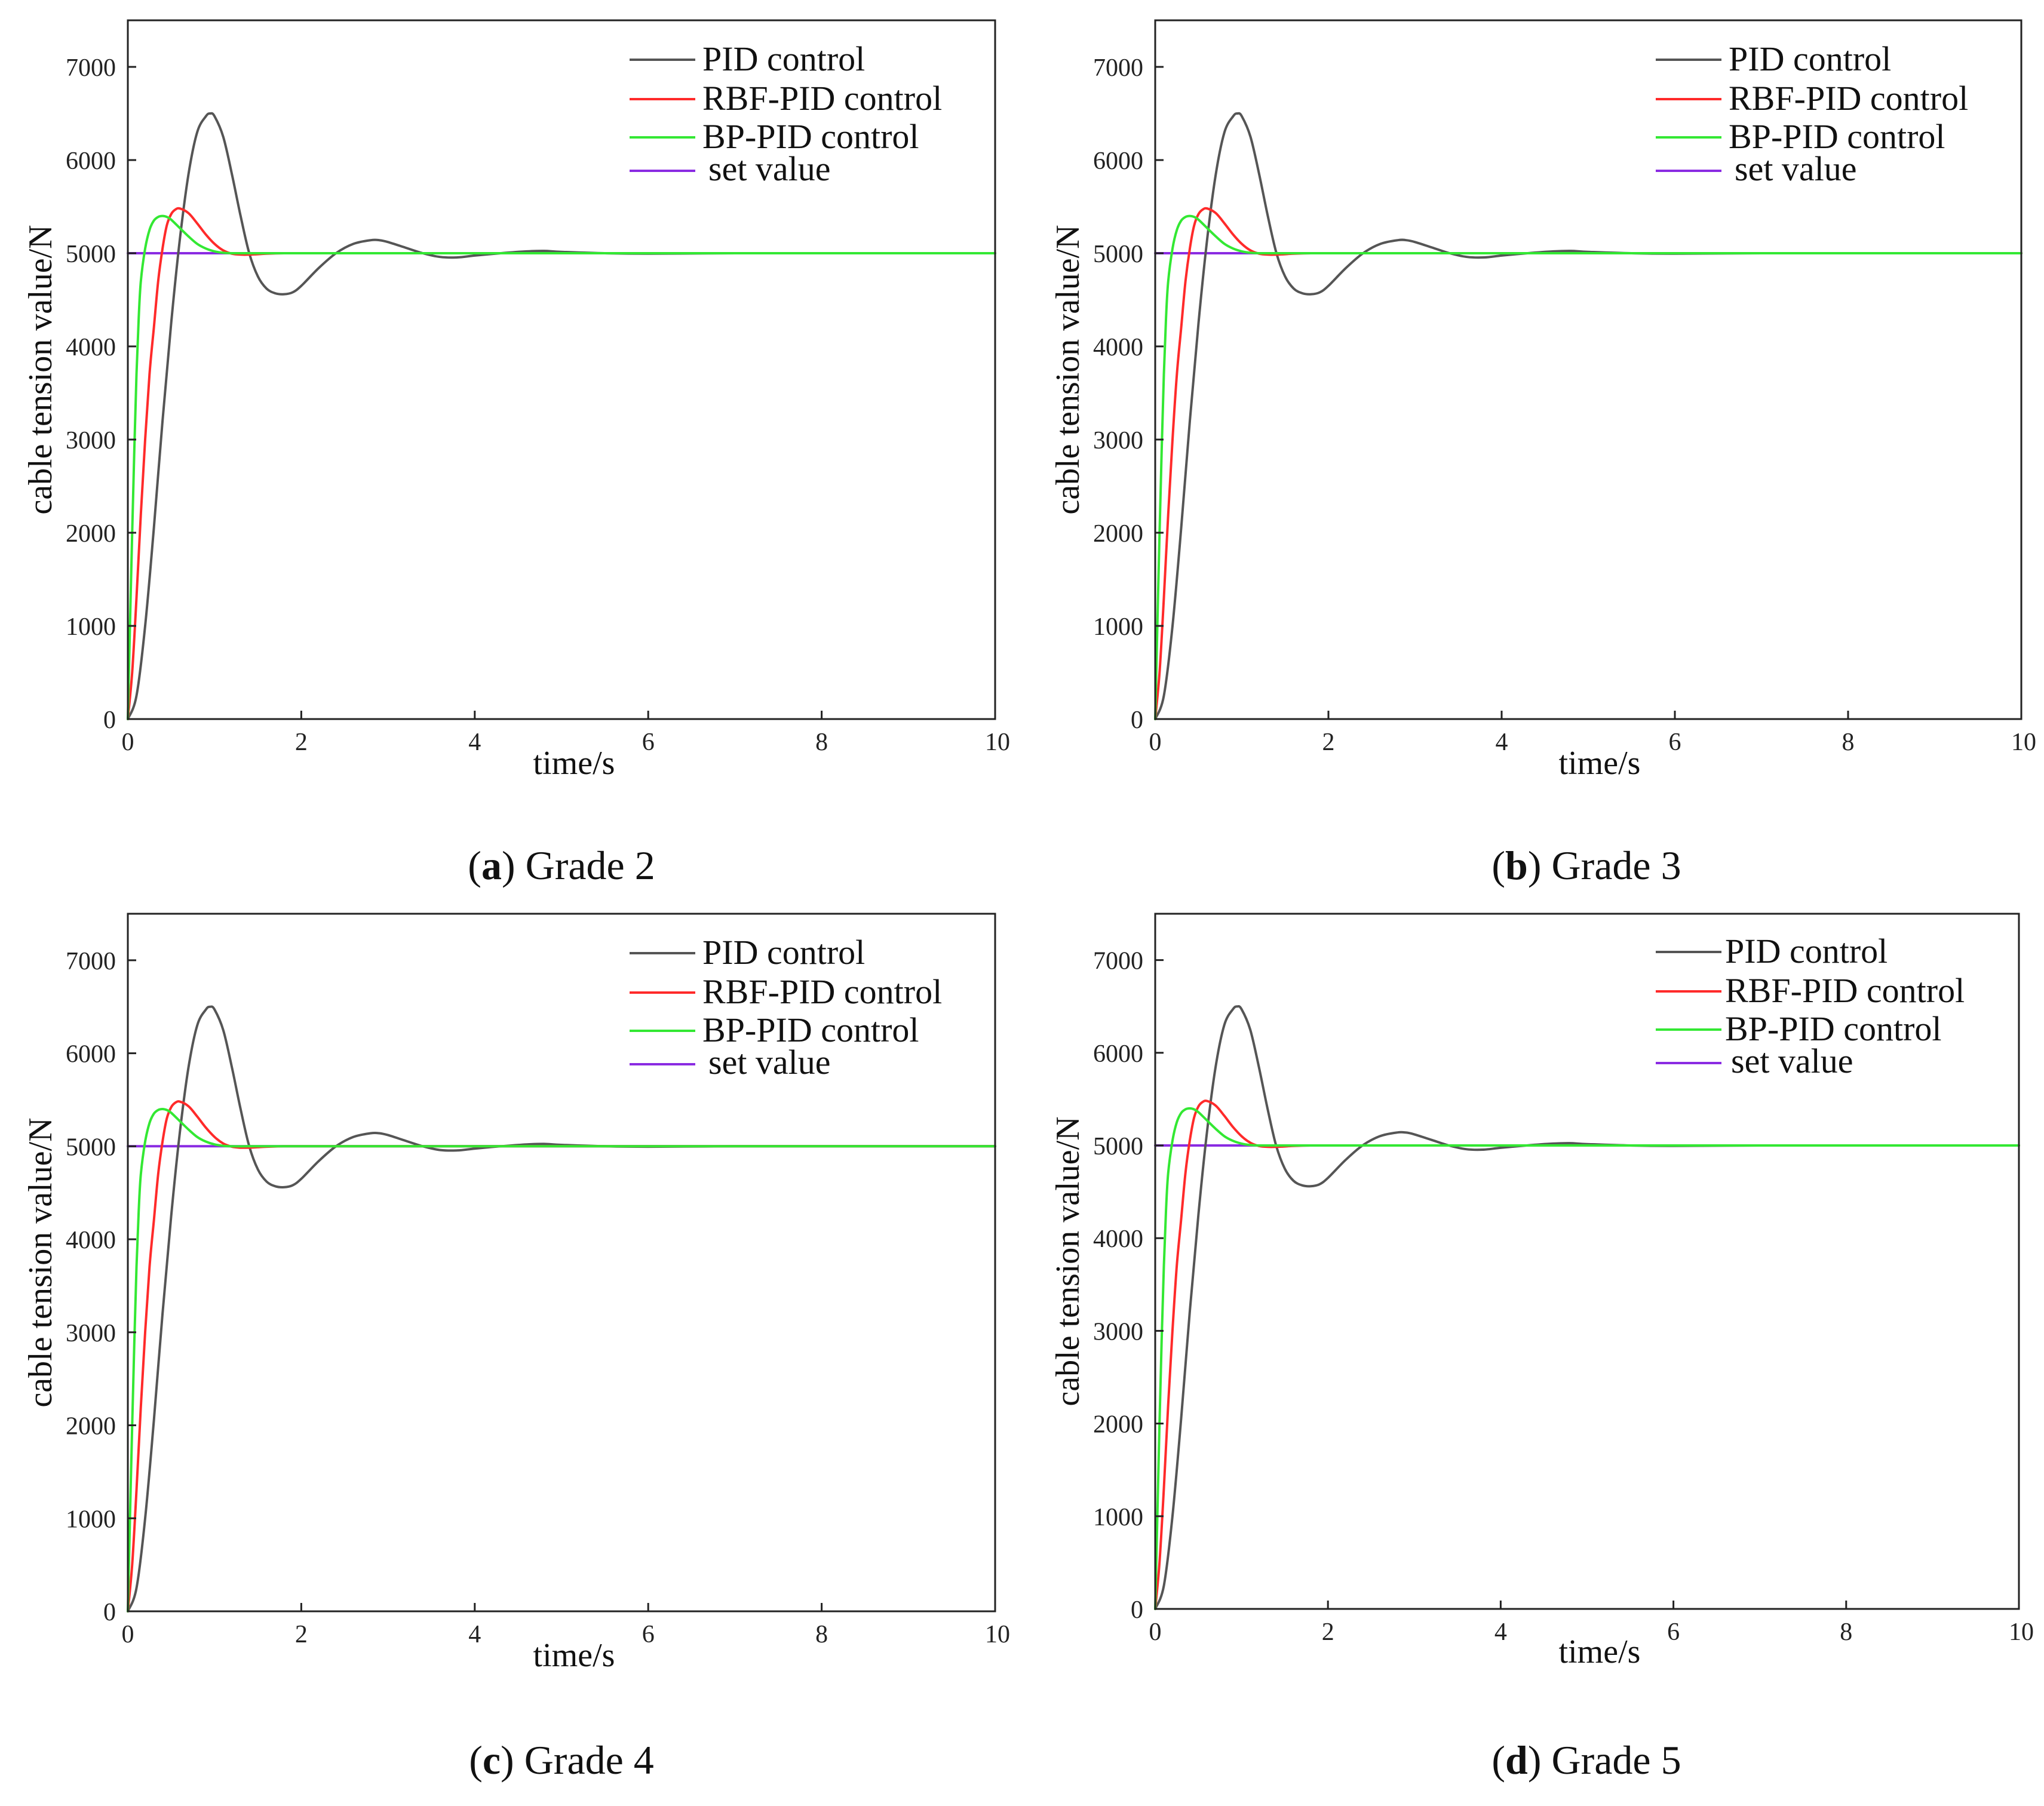 Image resolution: width=2044 pixels, height=1806 pixels. Describe the element at coordinates (1516, 1760) in the screenshot. I see `caption-letter-d: d` at that location.